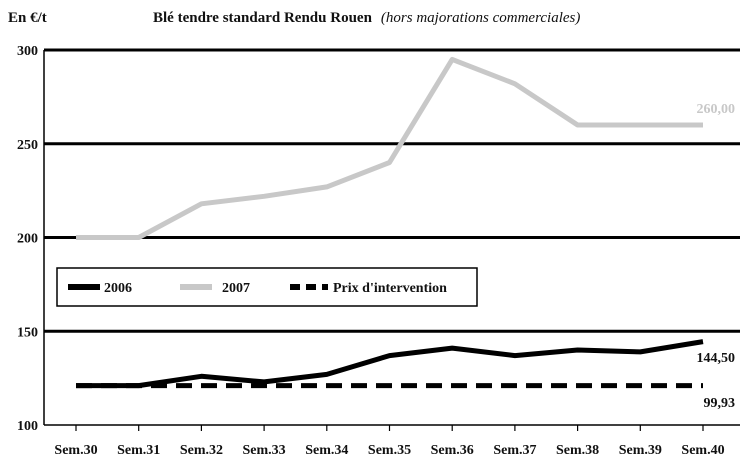  I want to click on legend-label-2: Prix d'intervention, so click(390, 288).